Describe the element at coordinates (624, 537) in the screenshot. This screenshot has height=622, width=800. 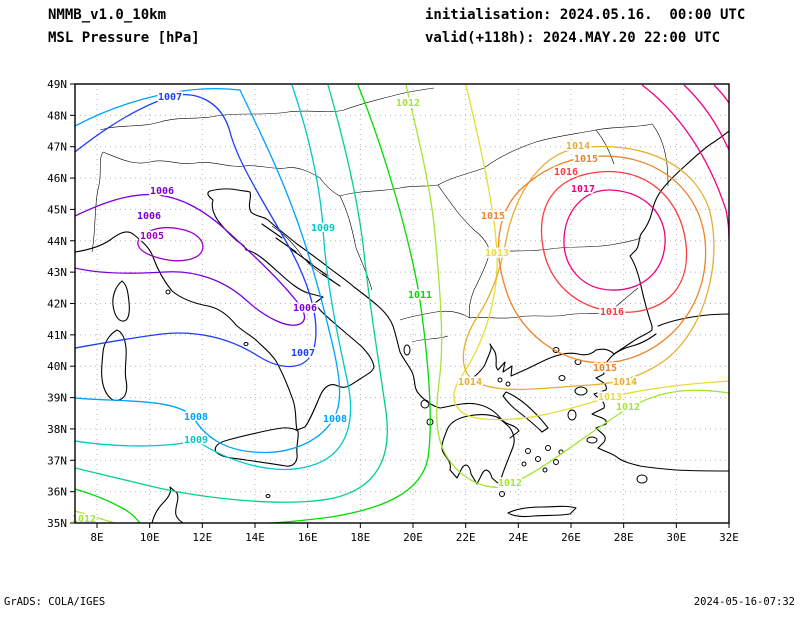
I see `axis-label-lon: 28E` at that location.